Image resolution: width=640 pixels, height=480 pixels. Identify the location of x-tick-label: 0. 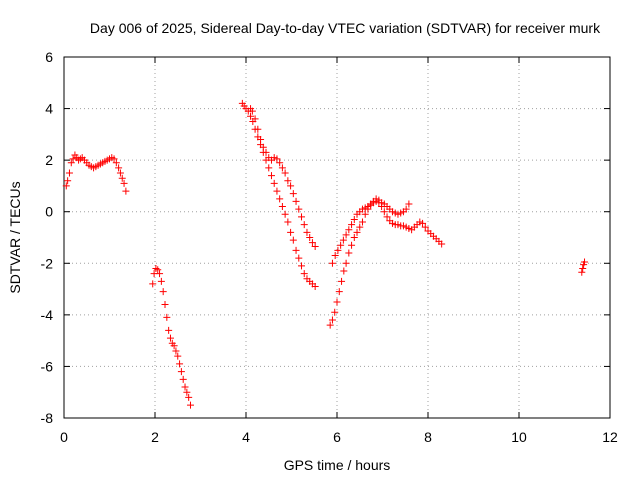
(64, 437).